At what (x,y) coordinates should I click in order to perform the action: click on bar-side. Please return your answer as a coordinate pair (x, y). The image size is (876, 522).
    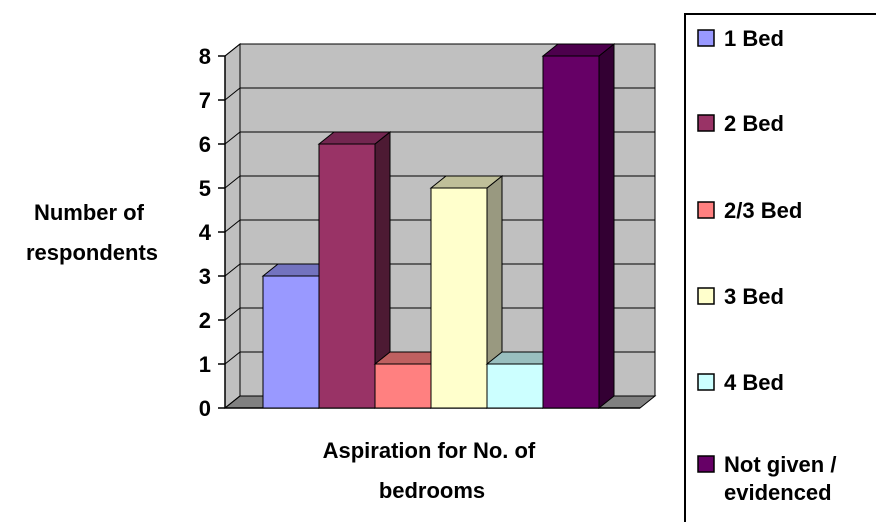
    Looking at the image, I should click on (606, 226).